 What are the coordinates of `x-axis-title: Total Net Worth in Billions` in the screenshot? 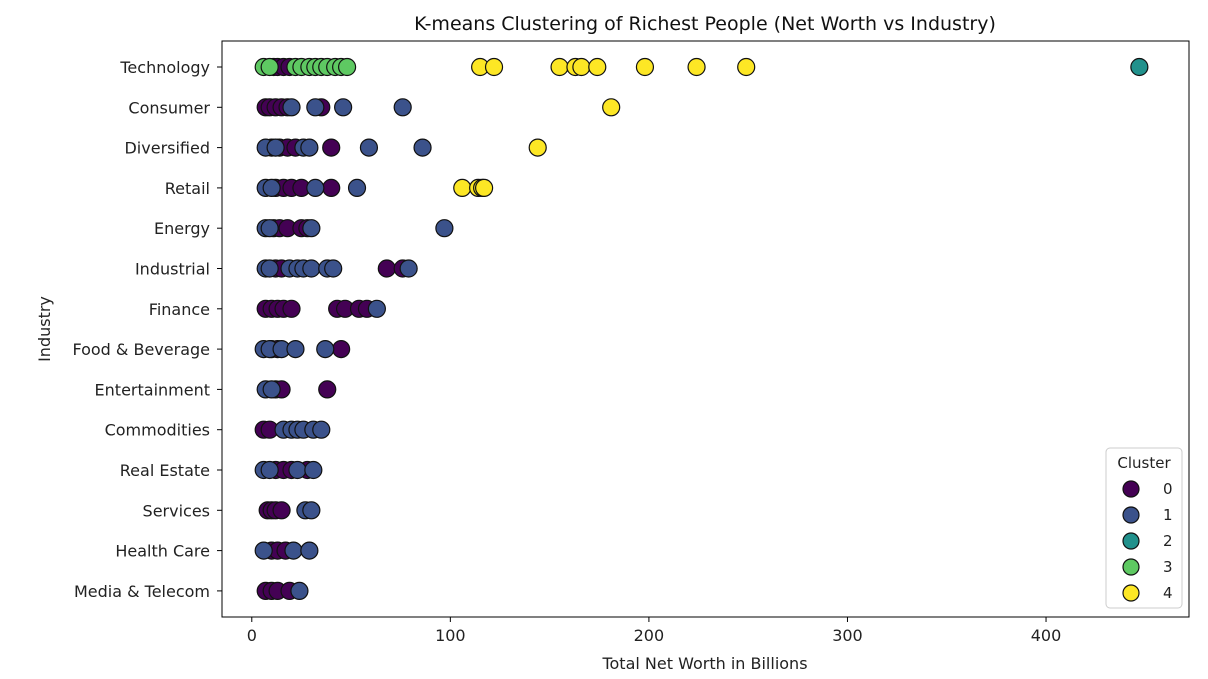 It's located at (704, 663).